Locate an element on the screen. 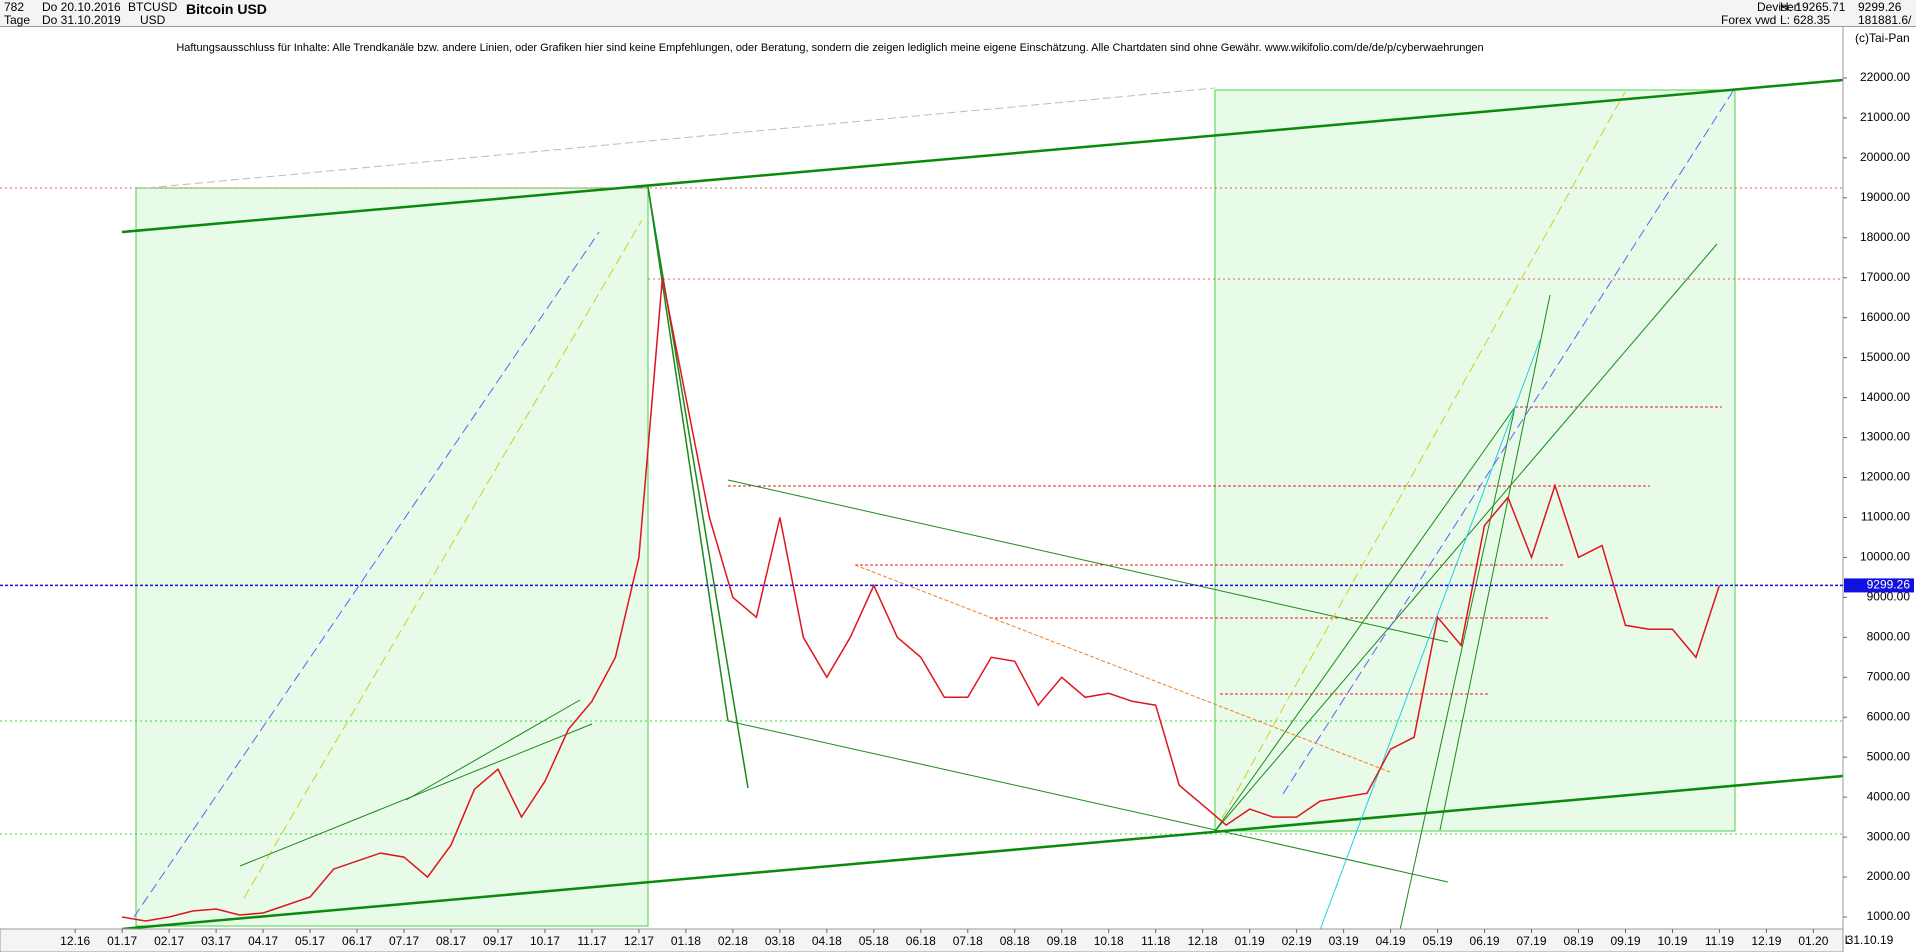 This screenshot has height=952, width=1916. x-tick-label: 02.17 is located at coordinates (169, 941).